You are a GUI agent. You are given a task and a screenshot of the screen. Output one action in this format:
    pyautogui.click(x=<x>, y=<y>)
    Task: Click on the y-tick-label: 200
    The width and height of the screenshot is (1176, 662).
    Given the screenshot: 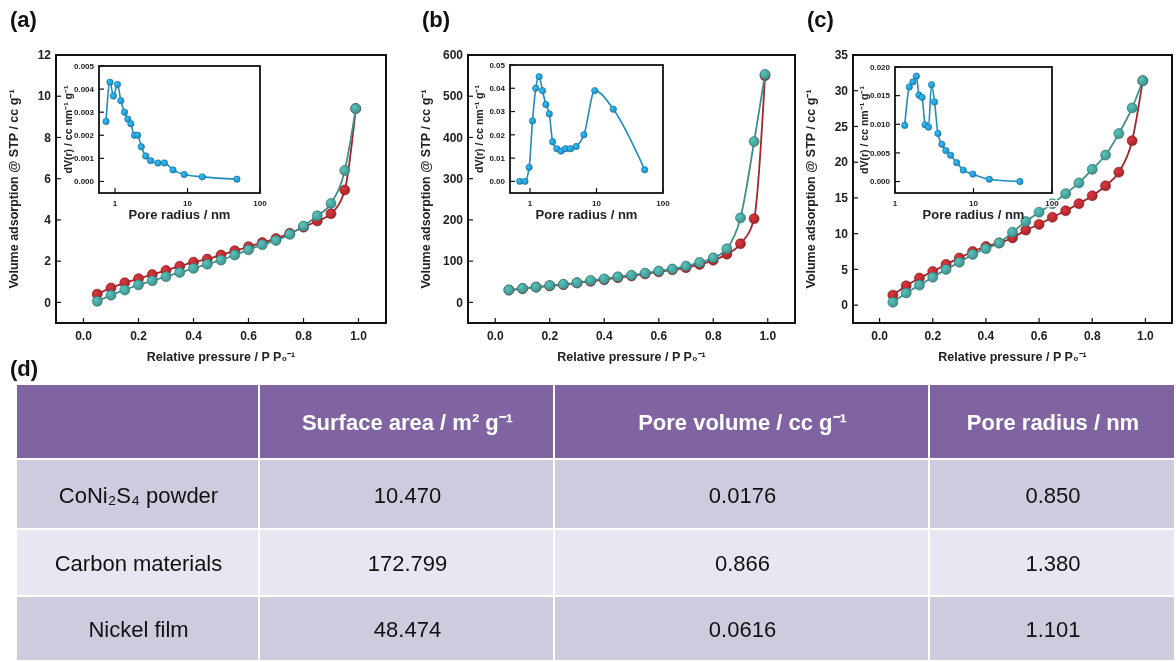 What is the action you would take?
    pyautogui.click(x=453, y=220)
    